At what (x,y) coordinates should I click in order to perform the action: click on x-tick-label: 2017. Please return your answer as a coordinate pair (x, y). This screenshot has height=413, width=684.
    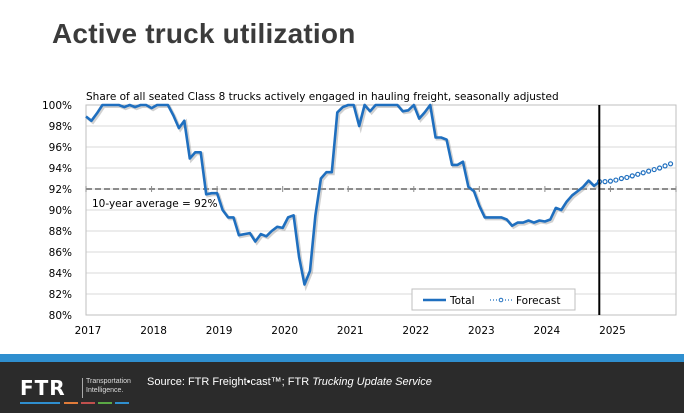
    Looking at the image, I should click on (88, 331).